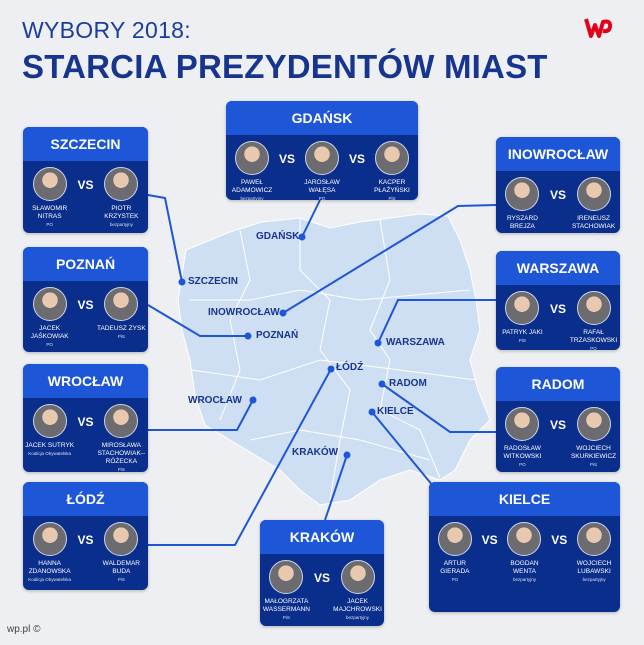  I want to click on candidate: MIROSŁAWA STACHOWIAK--RÓŻECKA PiS, so click(121, 438).